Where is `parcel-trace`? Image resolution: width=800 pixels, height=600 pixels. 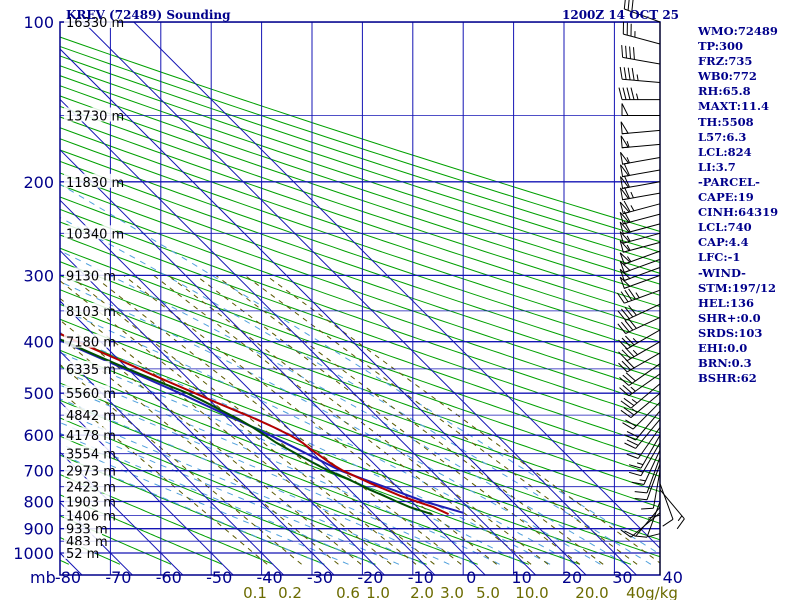
parcel-trace is located at coordinates (262, 426).